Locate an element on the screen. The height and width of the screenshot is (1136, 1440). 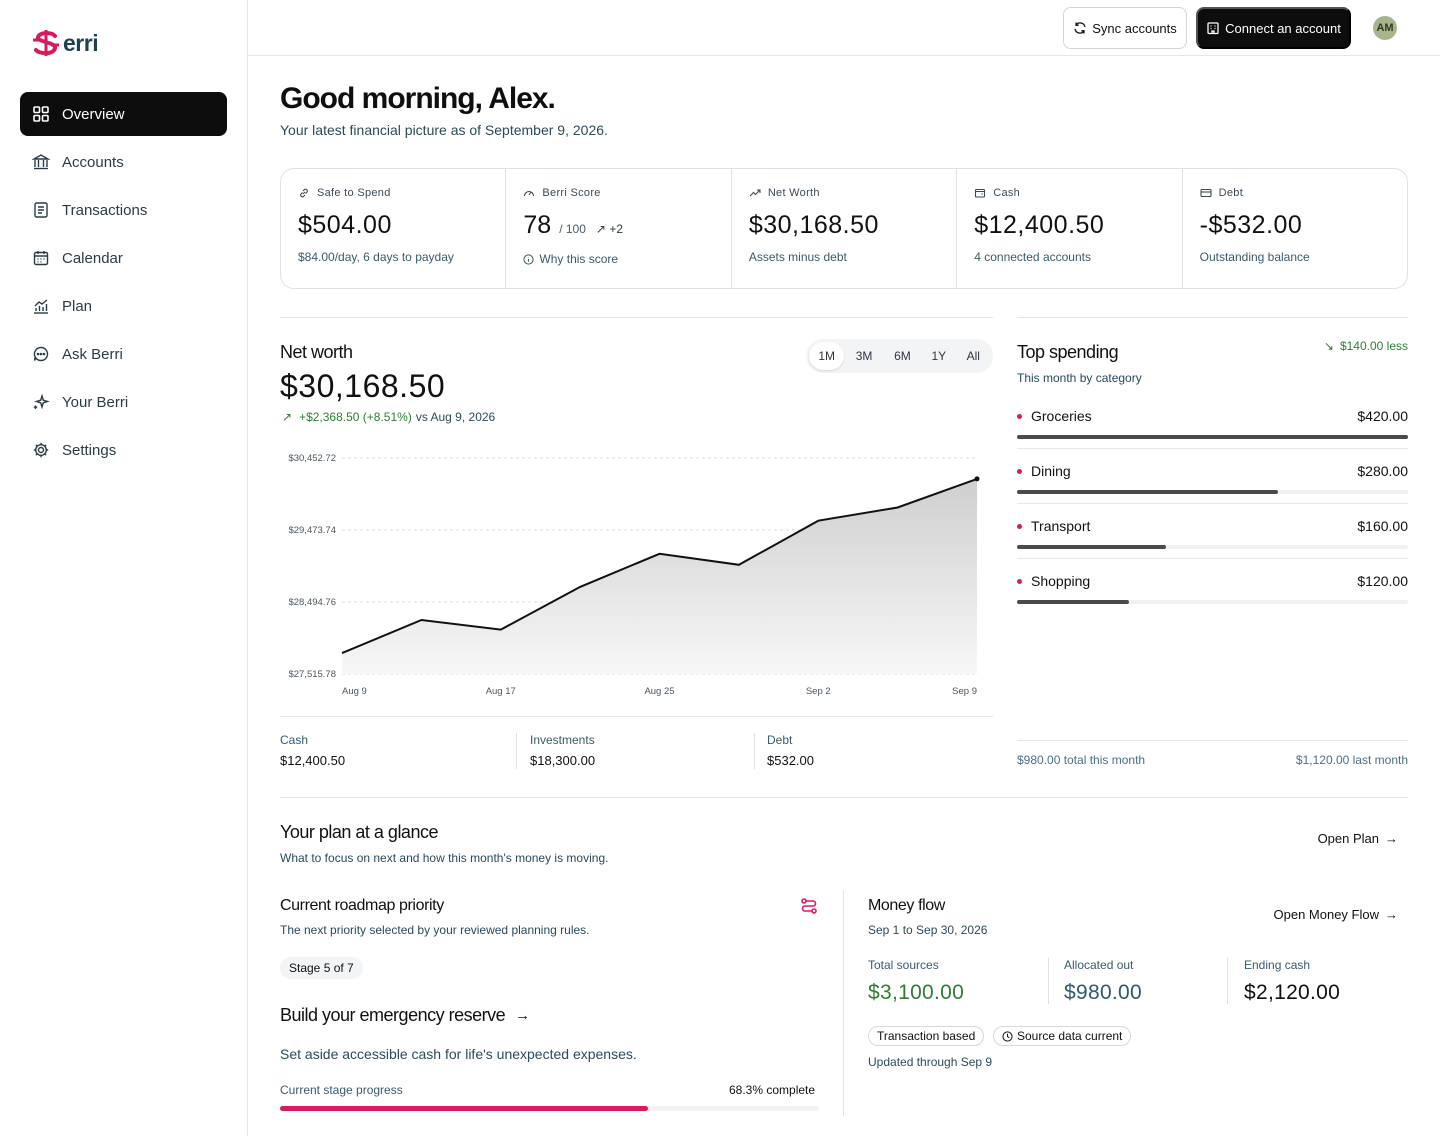
sidebar-item-label: Settings is located at coordinates (89, 450).